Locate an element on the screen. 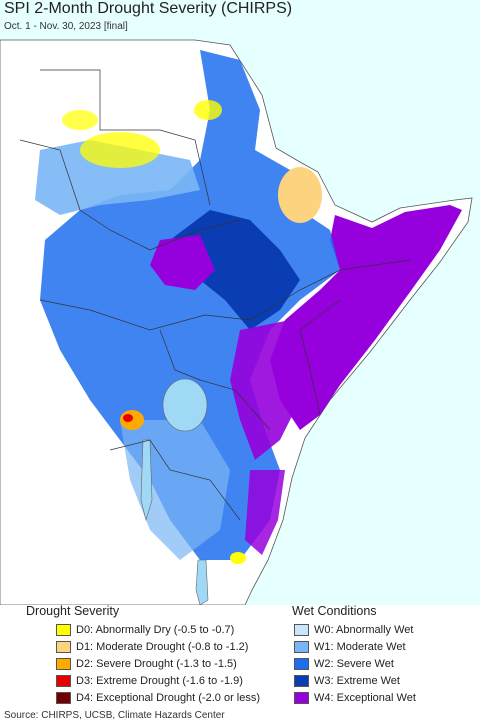 The width and height of the screenshot is (480, 725). legend-item-w0: W0: Abnormally Wet is located at coordinates (353, 630).